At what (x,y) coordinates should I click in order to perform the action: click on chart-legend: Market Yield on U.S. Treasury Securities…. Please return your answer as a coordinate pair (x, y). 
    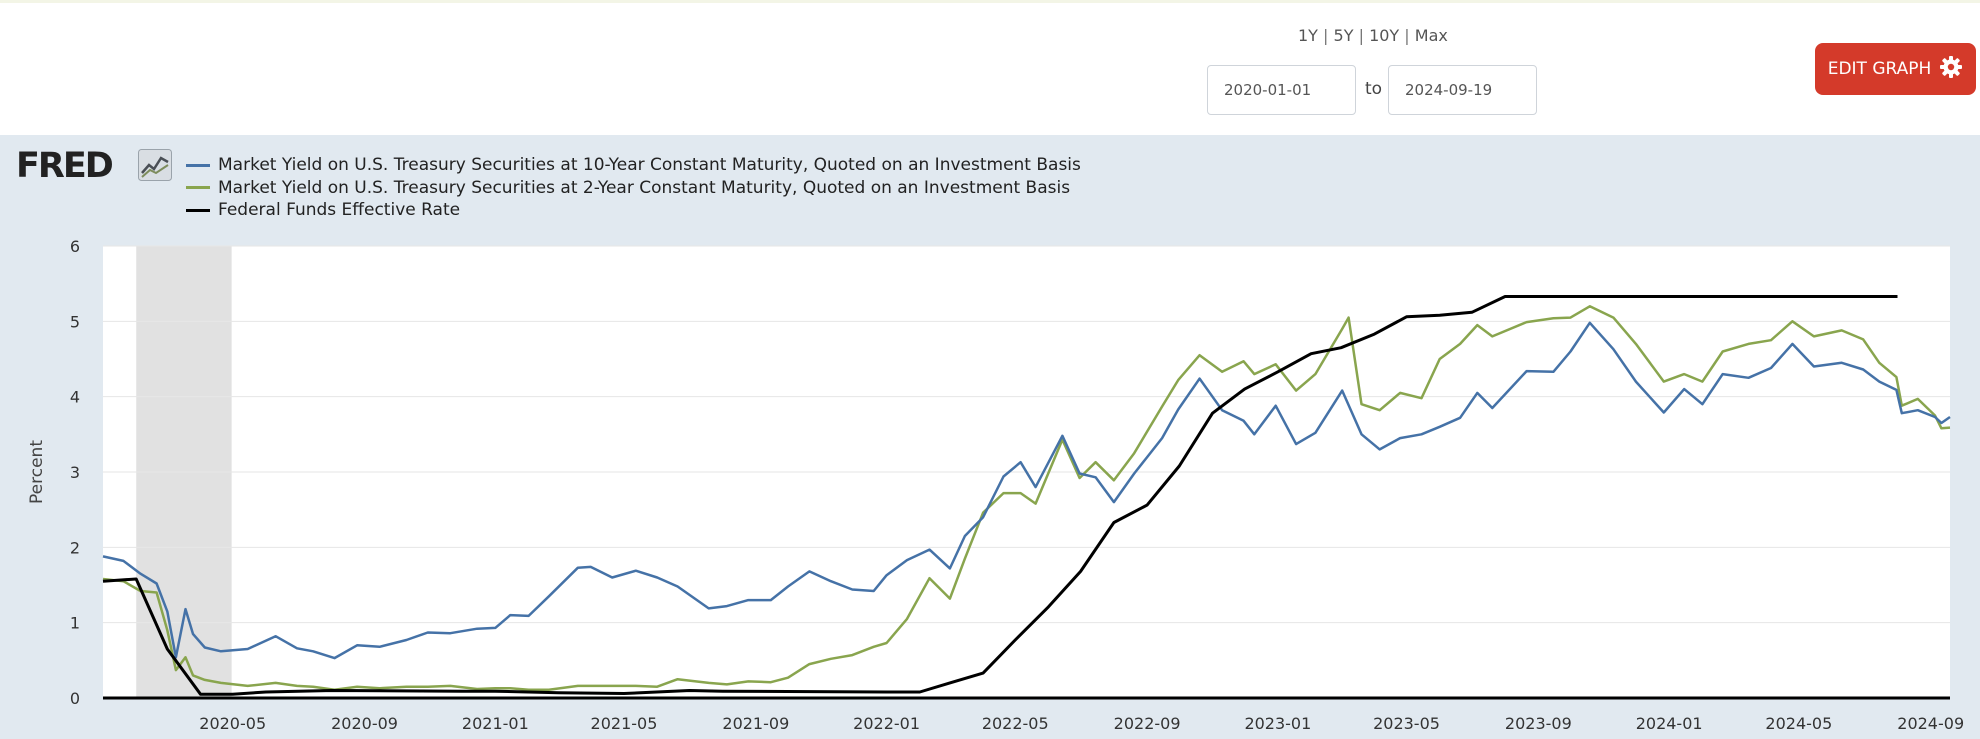
    Looking at the image, I should click on (633, 188).